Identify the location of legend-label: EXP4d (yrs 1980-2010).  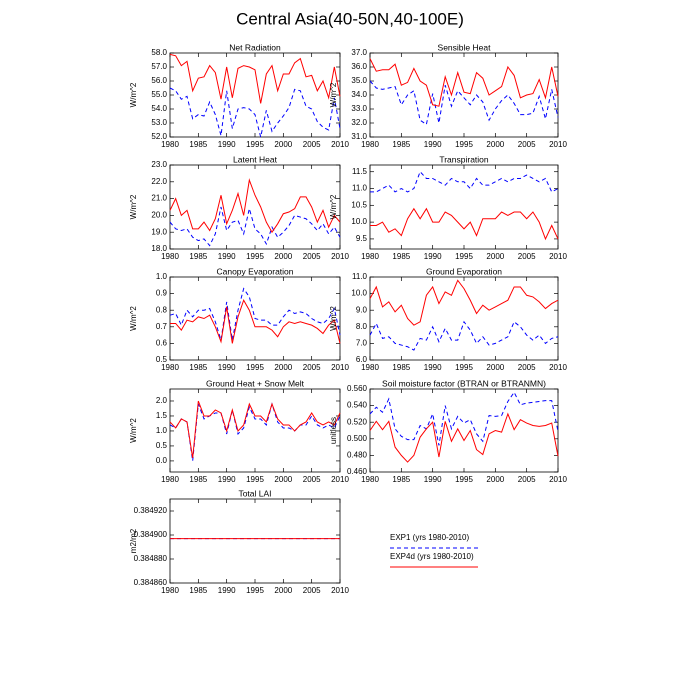
(432, 556).